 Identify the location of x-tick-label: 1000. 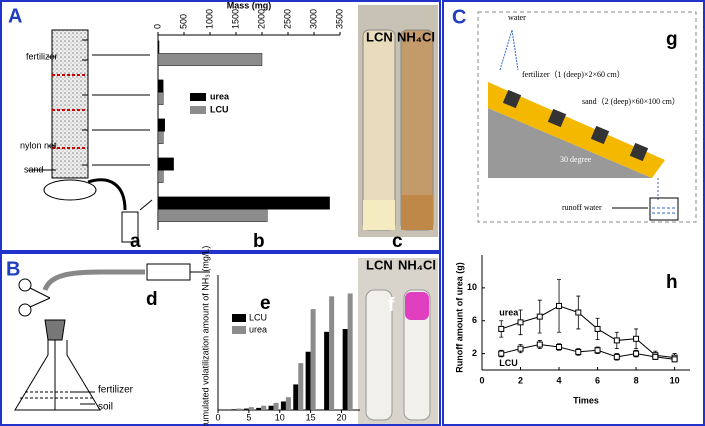
(209, 19).